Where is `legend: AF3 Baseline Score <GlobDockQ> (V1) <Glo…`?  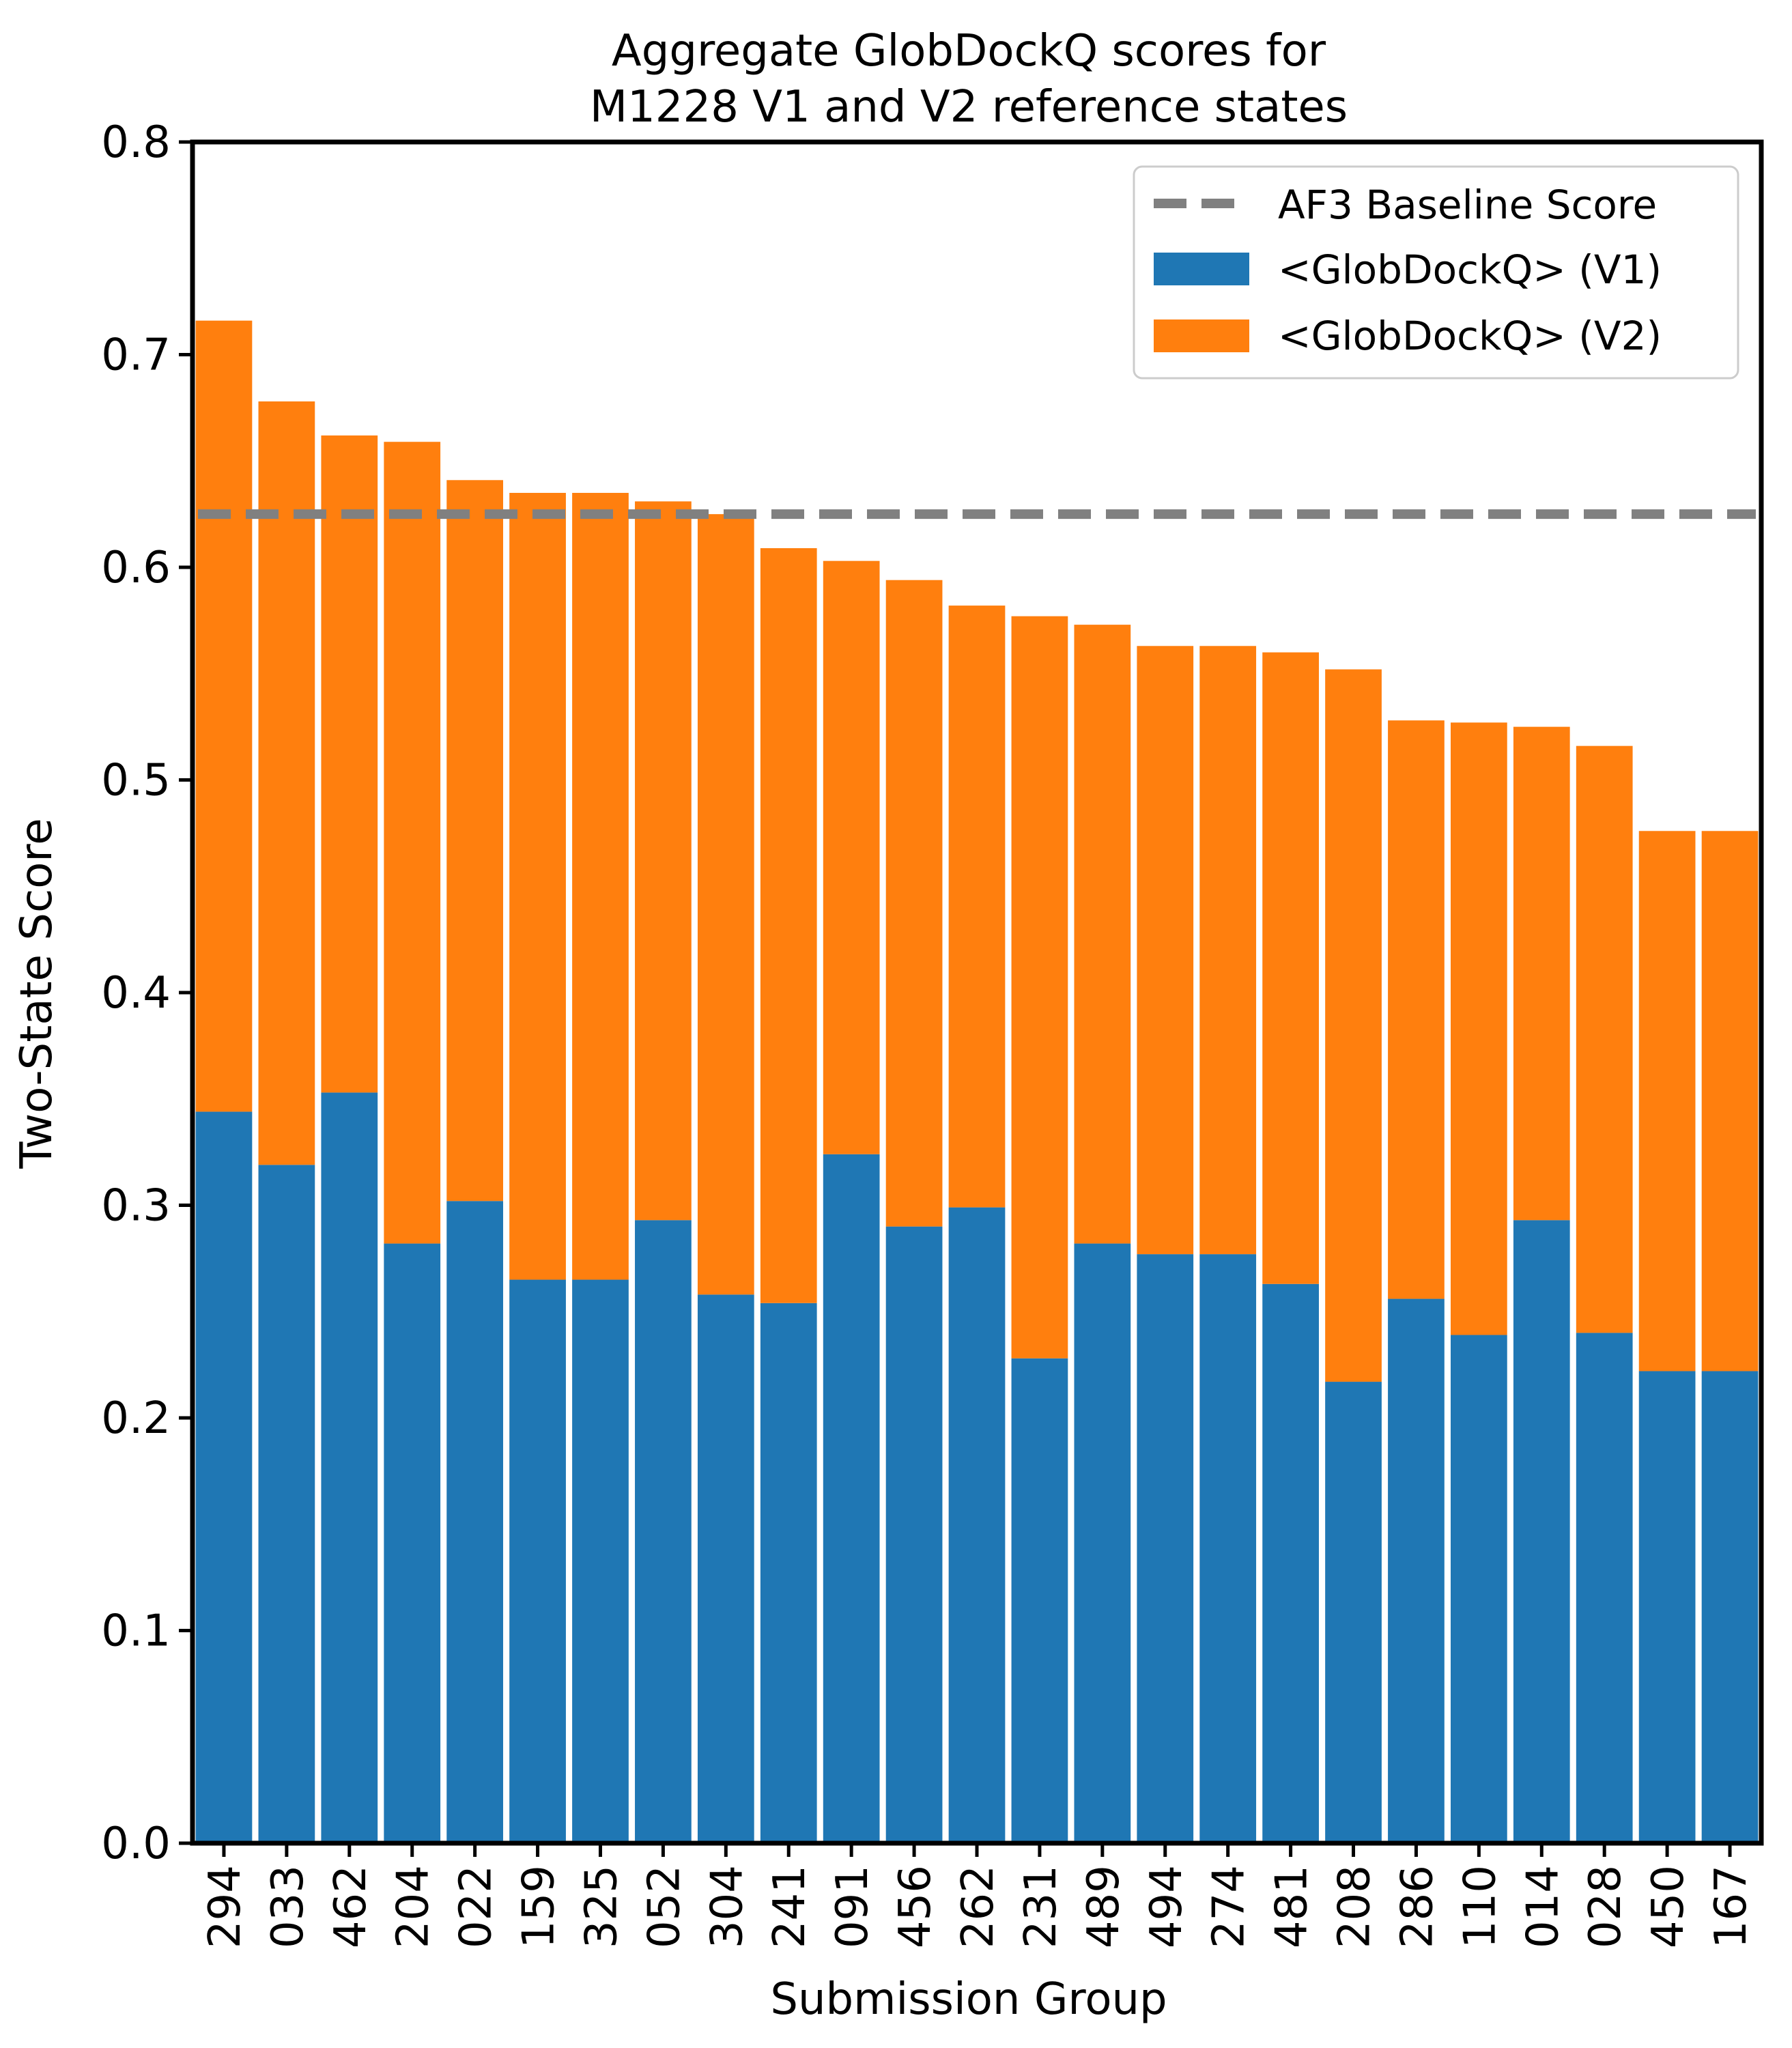
legend: AF3 Baseline Score <GlobDockQ> (V1) <Glo… is located at coordinates (1436, 272).